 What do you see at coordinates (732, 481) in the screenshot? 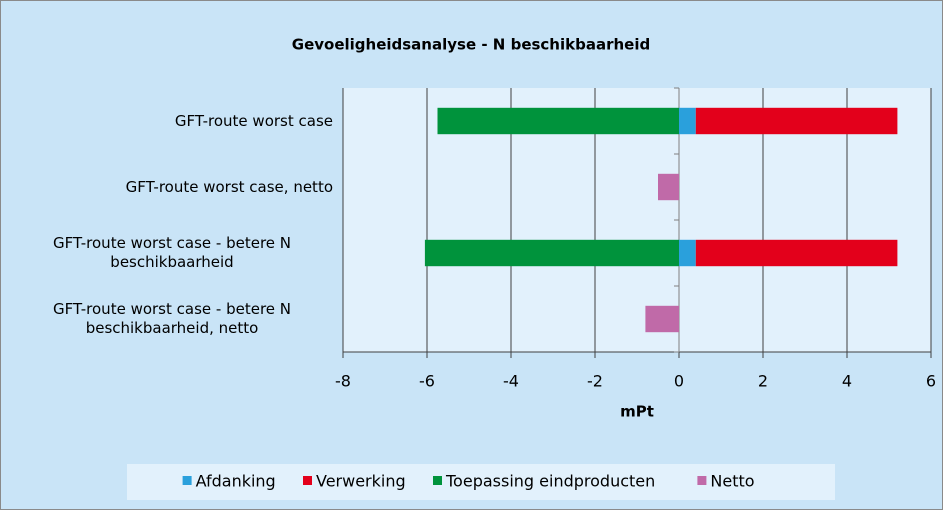
I see `legend-label: Netto` at bounding box center [732, 481].